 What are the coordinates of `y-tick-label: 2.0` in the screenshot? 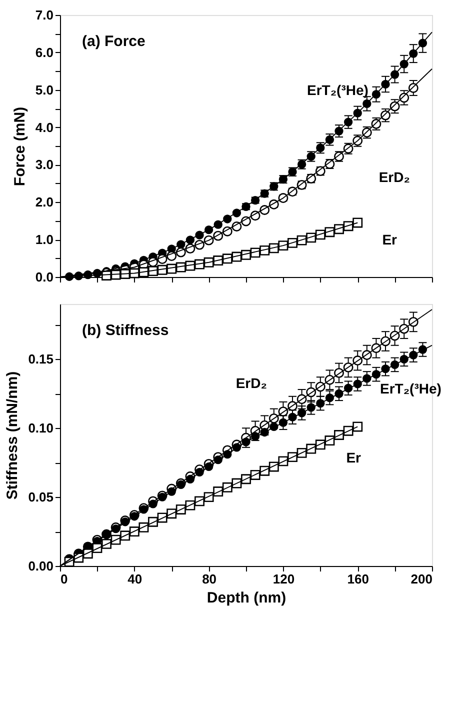 It's located at (44, 202).